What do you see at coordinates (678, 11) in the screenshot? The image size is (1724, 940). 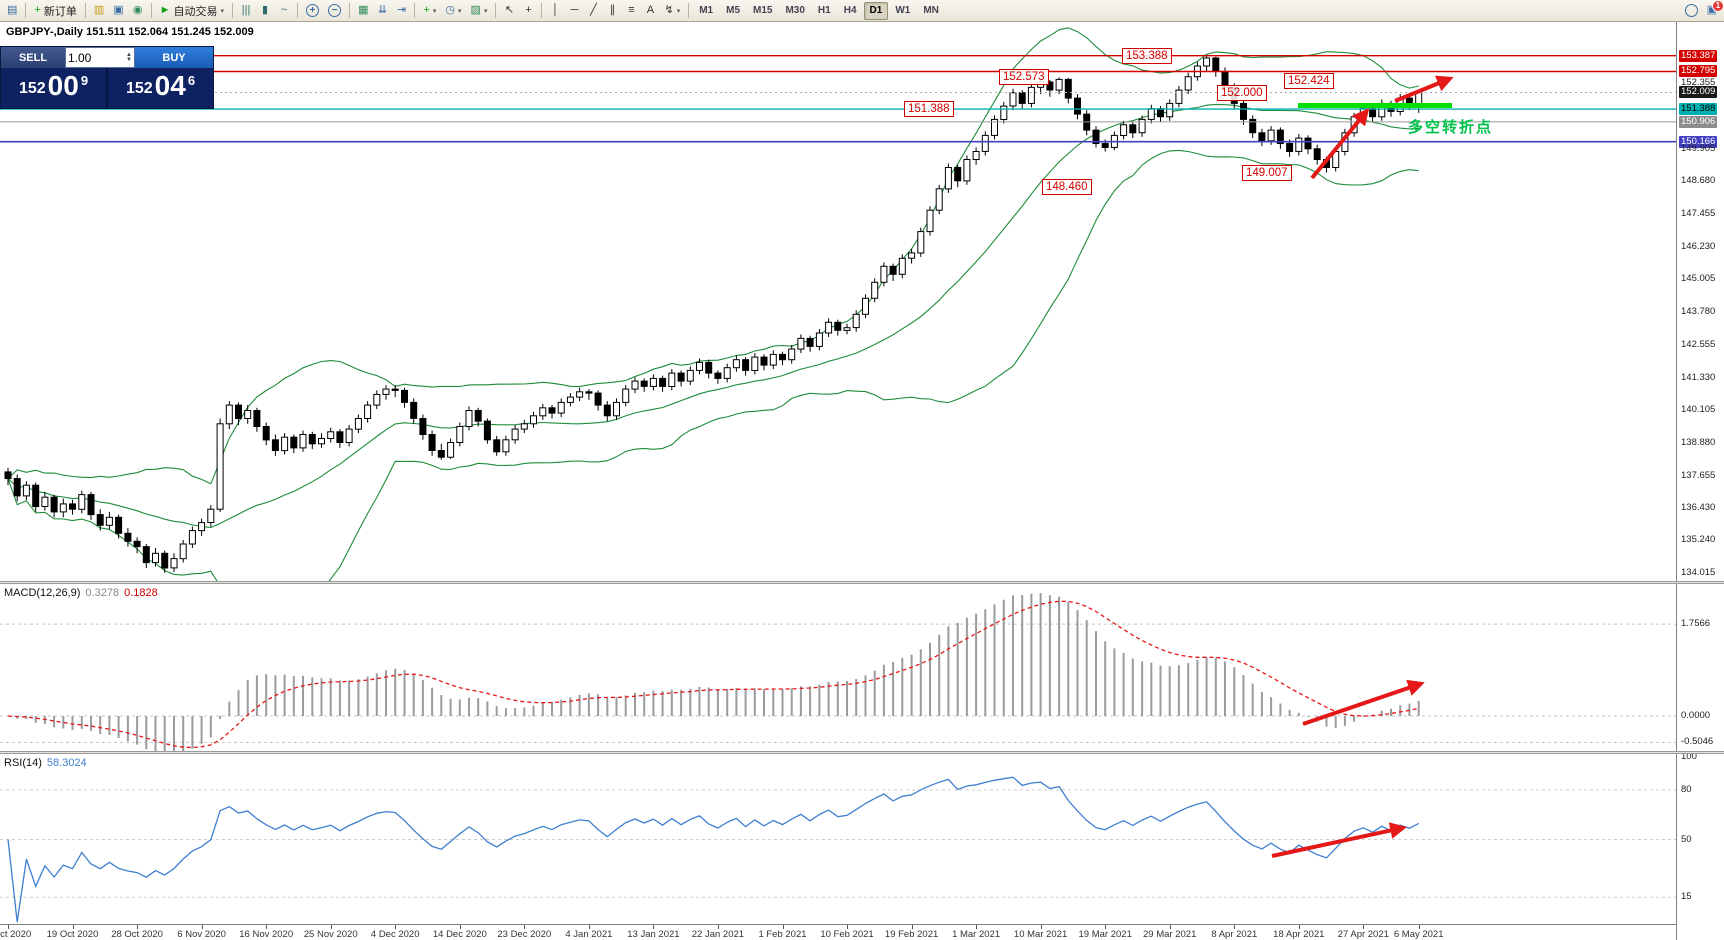 I see `arrow-tool-icon-dropdown-icon: ▾` at bounding box center [678, 11].